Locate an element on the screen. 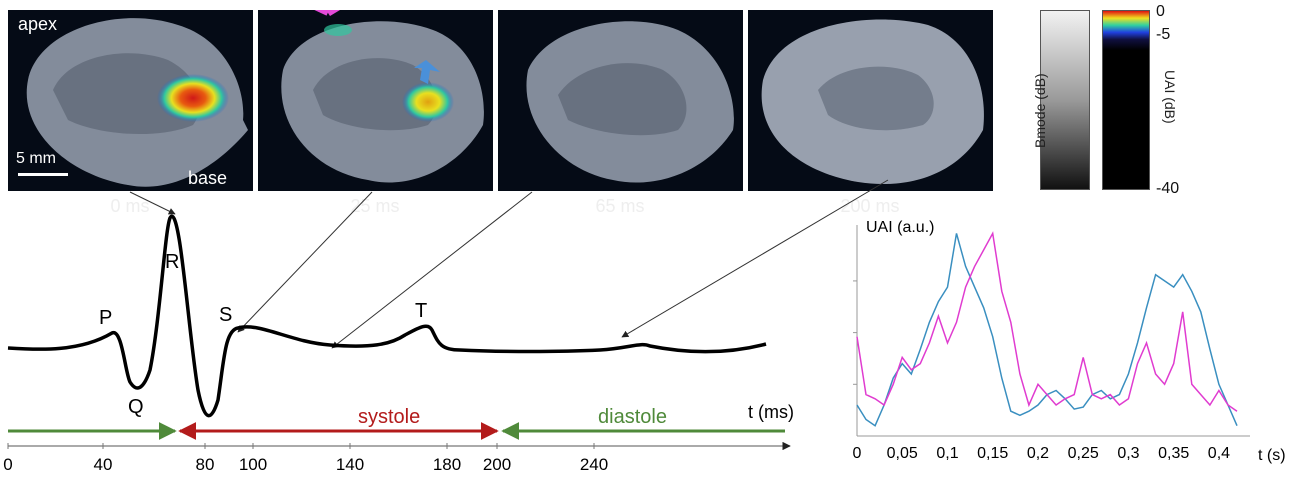 This screenshot has height=477, width=1306. uai-x-label: t (s) is located at coordinates (1272, 455).